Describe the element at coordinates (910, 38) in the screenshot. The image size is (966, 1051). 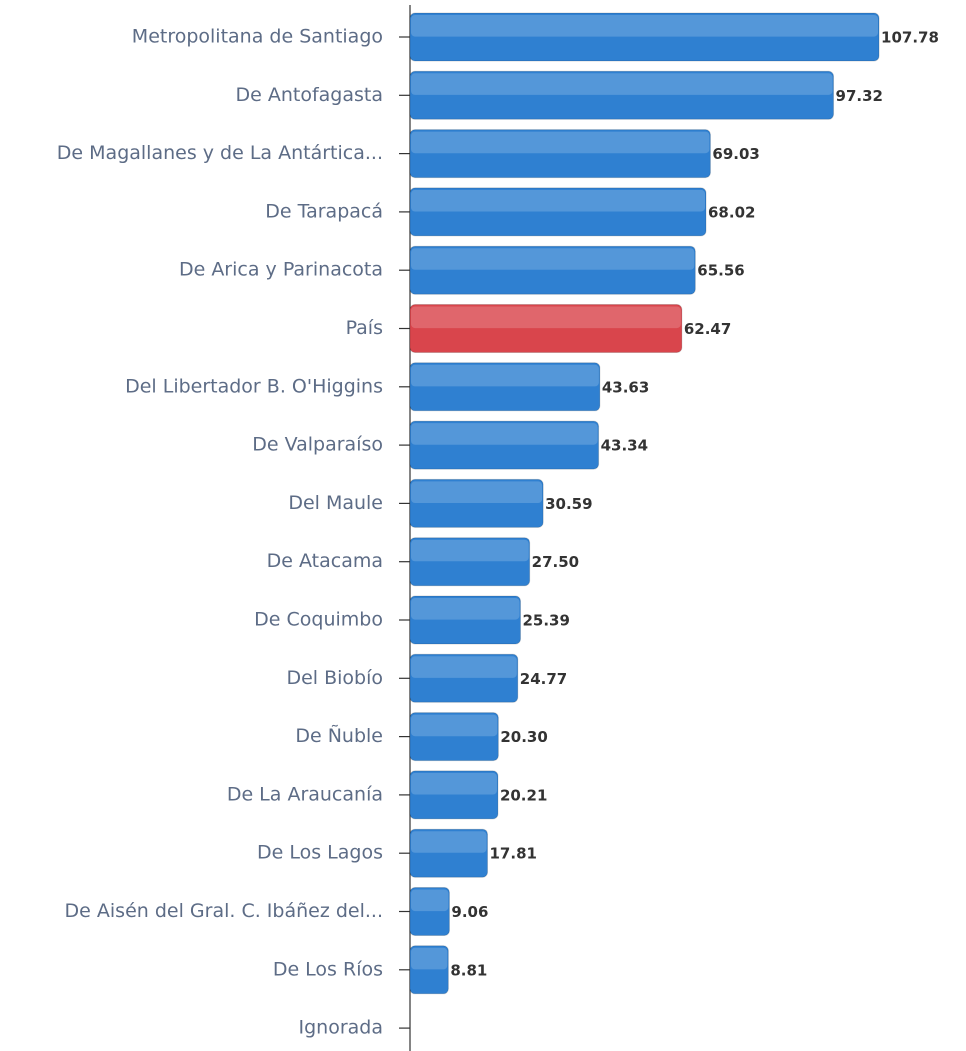
I see `value-label: 107.78` at that location.